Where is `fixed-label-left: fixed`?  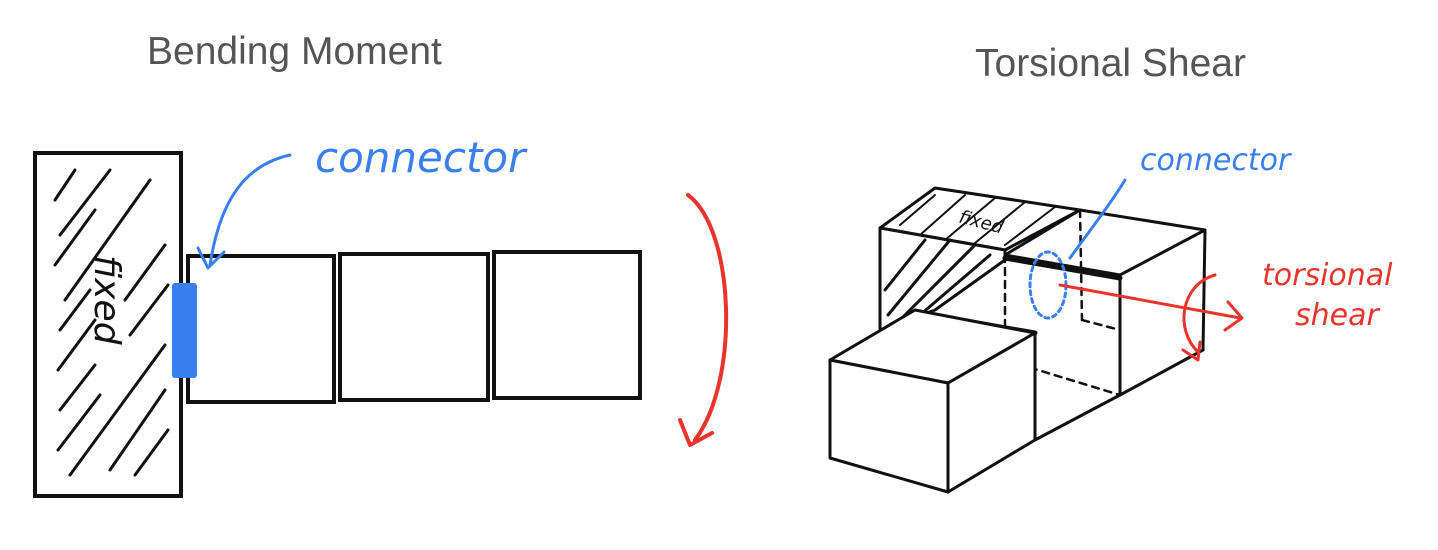 fixed-label-left: fixed is located at coordinates (106, 300).